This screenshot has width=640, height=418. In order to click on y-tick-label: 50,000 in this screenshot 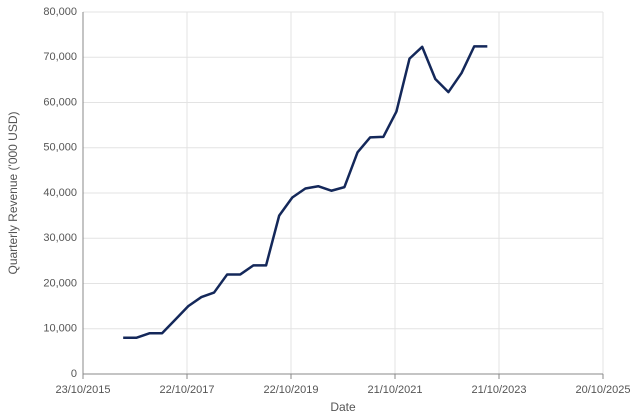, I will do `click(60, 148)`.